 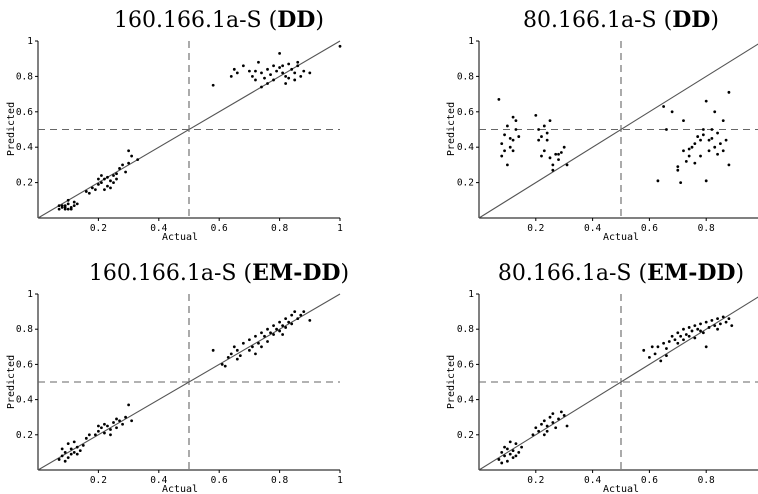 I want to click on y-tick-label: 0.6, so click(x=465, y=364).